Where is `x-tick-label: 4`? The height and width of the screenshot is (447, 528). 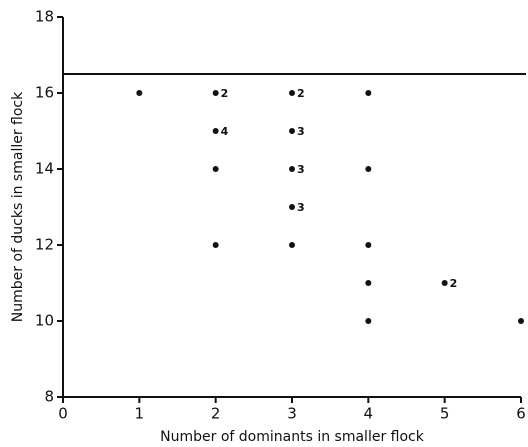 x-tick-label: 4 is located at coordinates (369, 414).